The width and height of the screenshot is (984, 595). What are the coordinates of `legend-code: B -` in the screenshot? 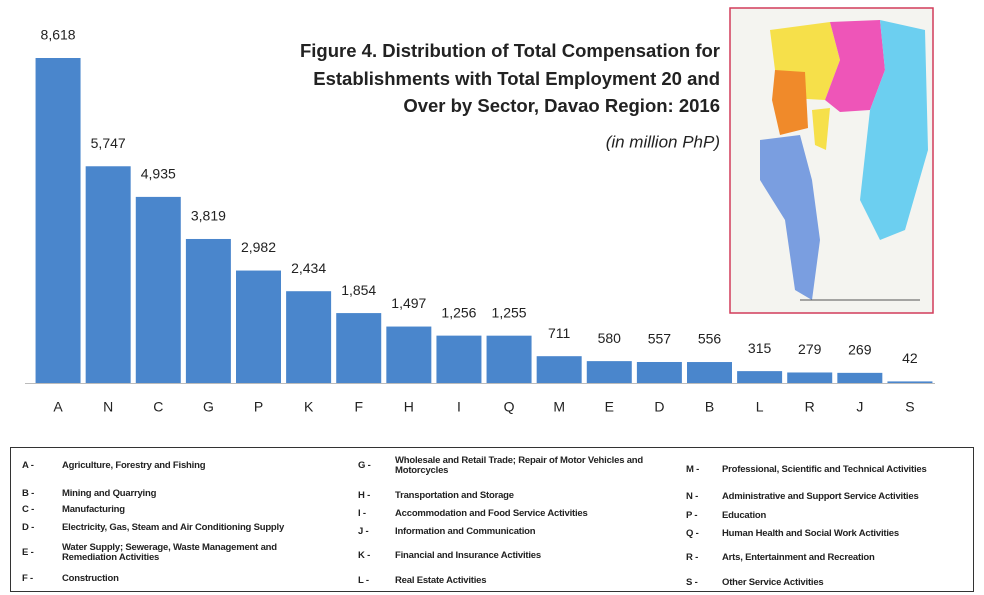 It's located at (28, 493).